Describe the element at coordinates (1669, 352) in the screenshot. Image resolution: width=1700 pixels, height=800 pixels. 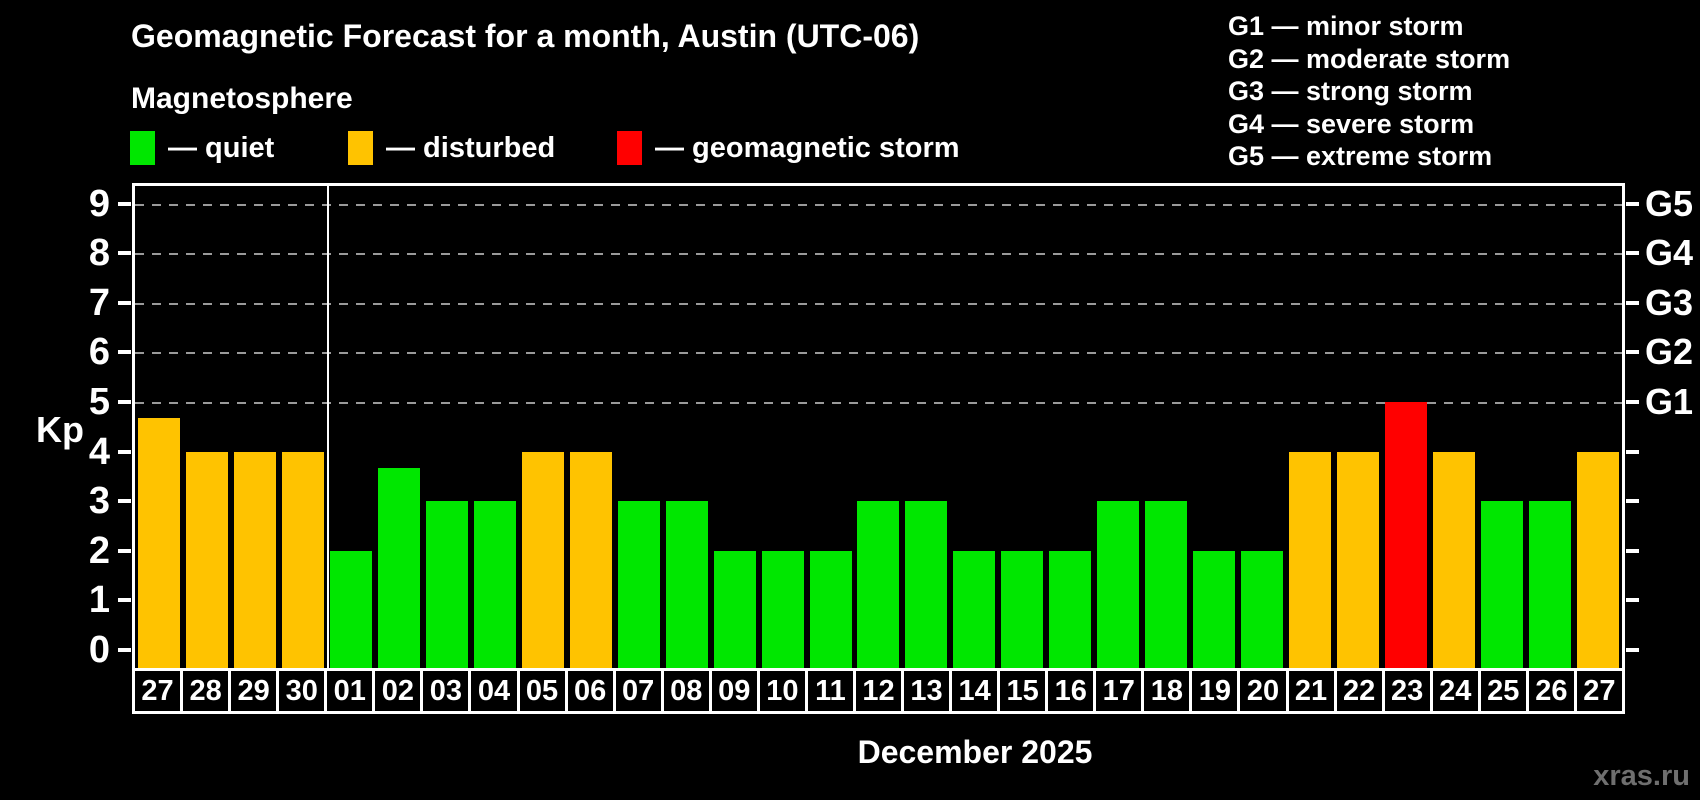
I see `g-scale-label: G2` at that location.